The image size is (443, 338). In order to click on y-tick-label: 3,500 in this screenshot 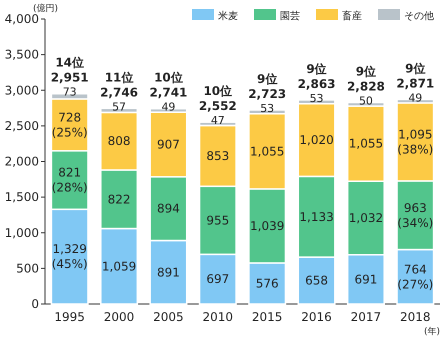, I will do `click(21, 55)`.